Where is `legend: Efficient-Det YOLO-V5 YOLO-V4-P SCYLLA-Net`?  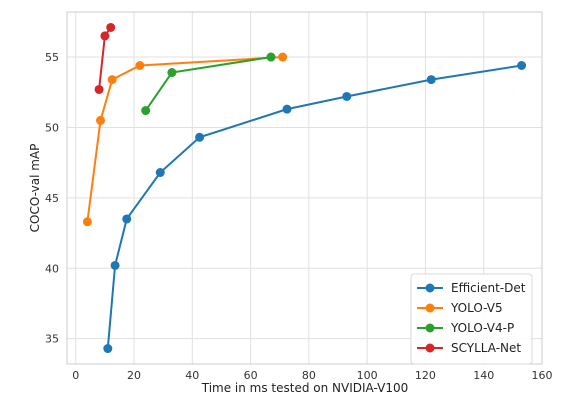 legend: Efficient-Det YOLO-V5 YOLO-V4-P SCYLLA-Net is located at coordinates (471, 319).